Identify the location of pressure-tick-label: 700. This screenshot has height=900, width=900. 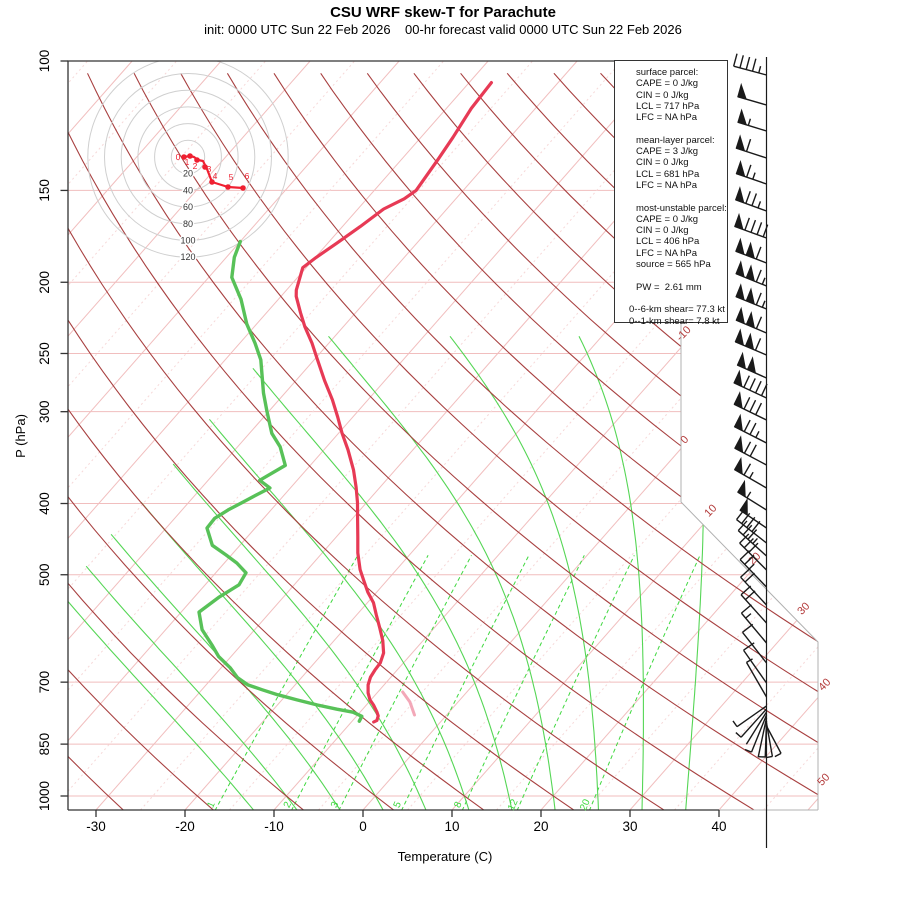
(44, 682).